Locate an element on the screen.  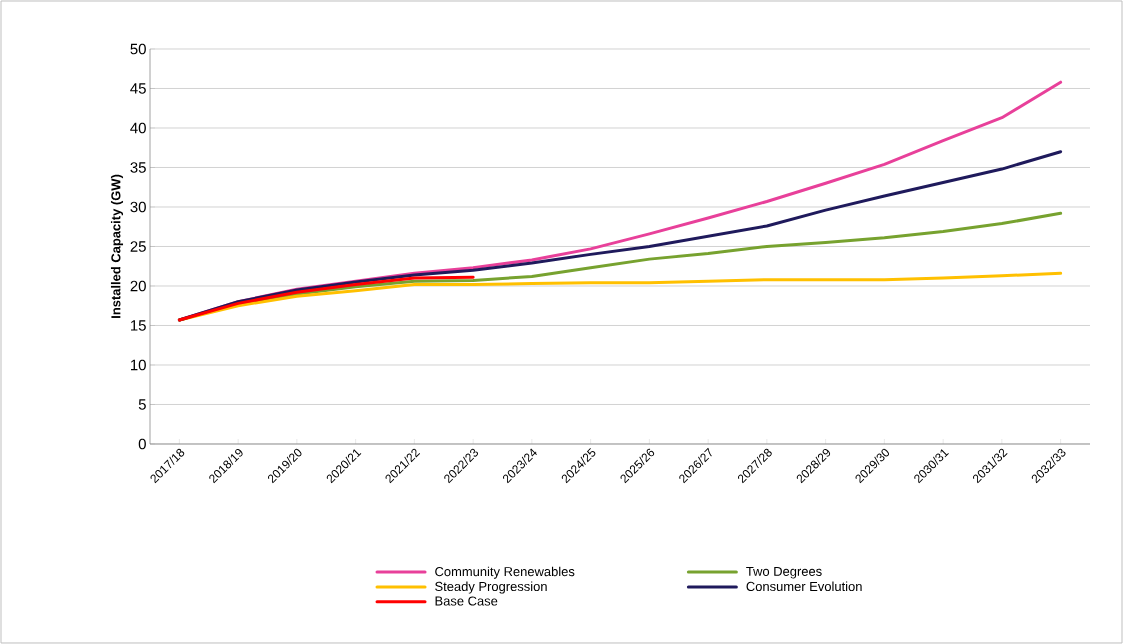
y-tick-label: 40 is located at coordinates (138, 128).